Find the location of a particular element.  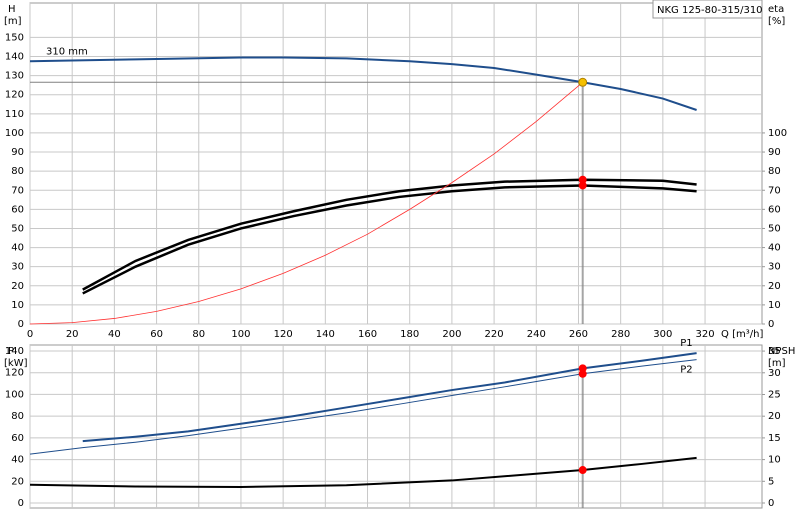

y2-axis-unit: [%] is located at coordinates (776, 21).